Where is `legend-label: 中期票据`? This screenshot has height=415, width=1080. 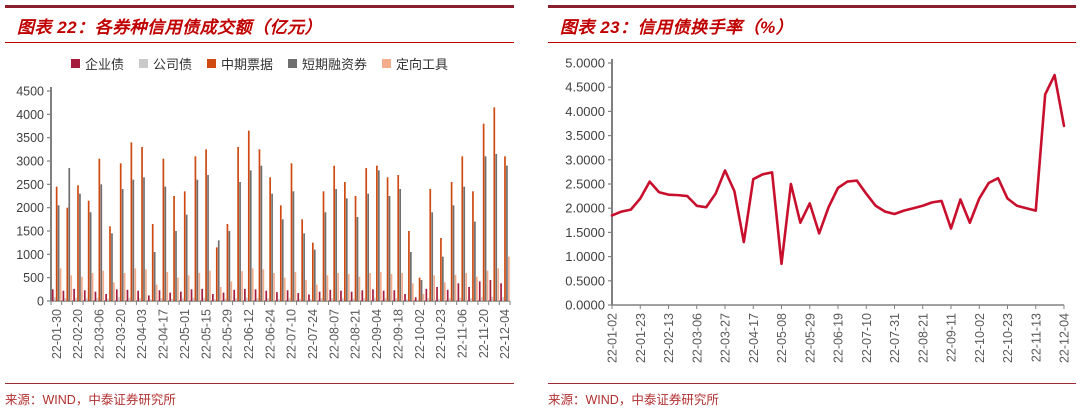
legend-label: 中期票据 is located at coordinates (246, 64).